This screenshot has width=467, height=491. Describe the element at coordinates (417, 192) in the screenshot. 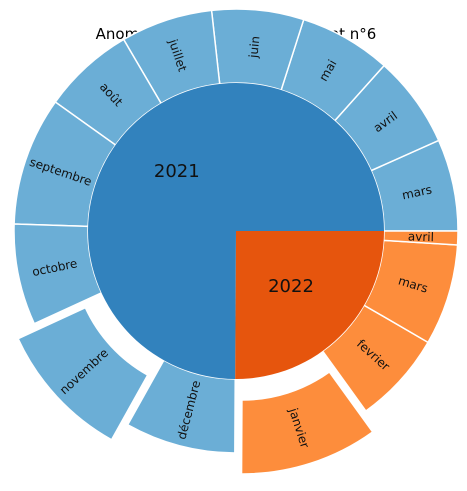

I see `month-label-2021-mars: mars` at that location.